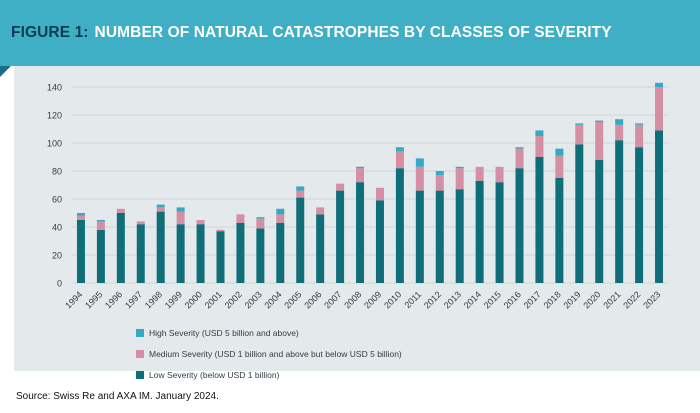  What do you see at coordinates (240, 252) in the screenshot?
I see `bar-low-2002` at bounding box center [240, 252].